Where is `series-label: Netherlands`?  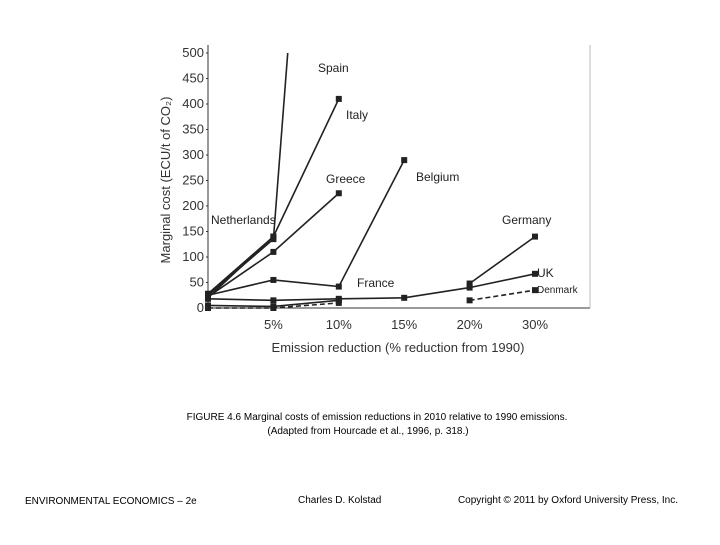 series-label: Netherlands is located at coordinates (243, 220).